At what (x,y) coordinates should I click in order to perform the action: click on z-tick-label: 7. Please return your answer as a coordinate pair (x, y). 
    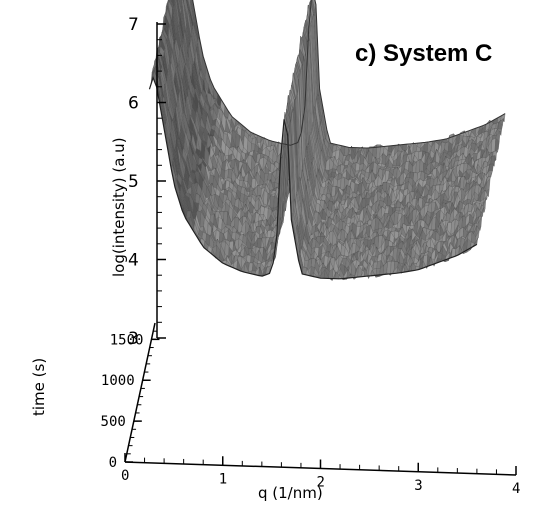
    Looking at the image, I should click on (133, 25).